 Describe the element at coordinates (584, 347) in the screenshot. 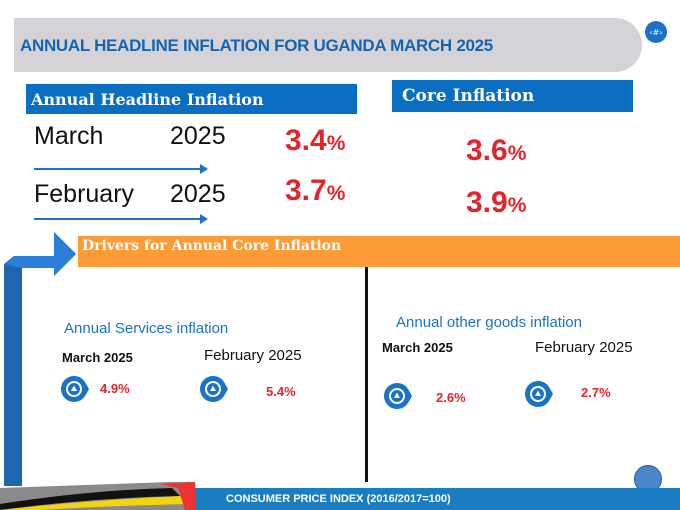

I see `other-feb-label: February 2025` at that location.